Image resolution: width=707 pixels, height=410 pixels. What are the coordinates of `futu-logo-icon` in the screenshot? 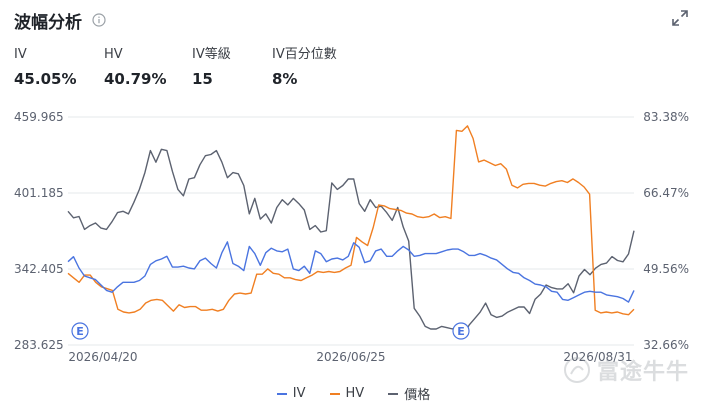 It's located at (576, 370).